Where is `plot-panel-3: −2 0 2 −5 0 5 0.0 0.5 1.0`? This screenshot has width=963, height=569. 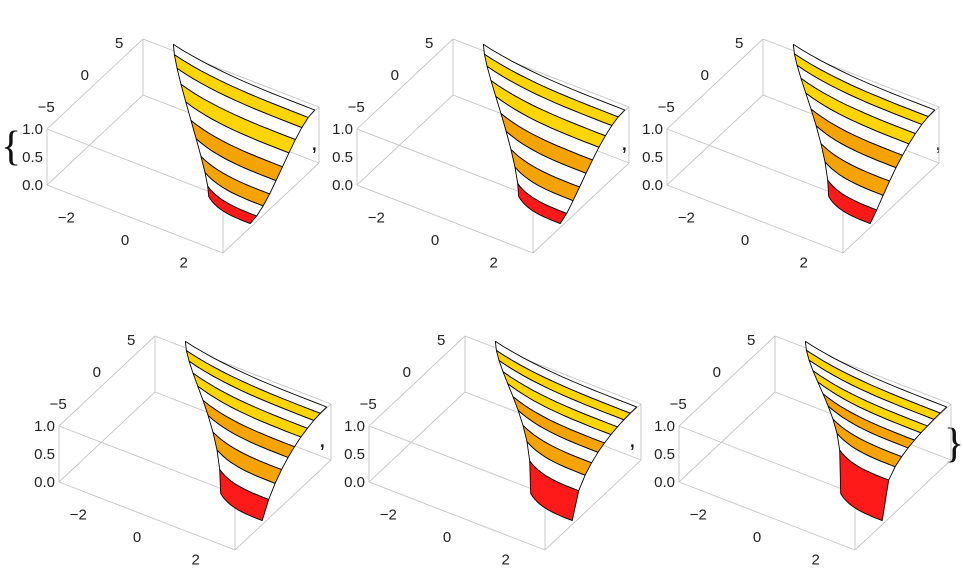
plot-panel-3: −2 0 2 −5 0 5 0.0 0.5 1.0 is located at coordinates (791, 153).